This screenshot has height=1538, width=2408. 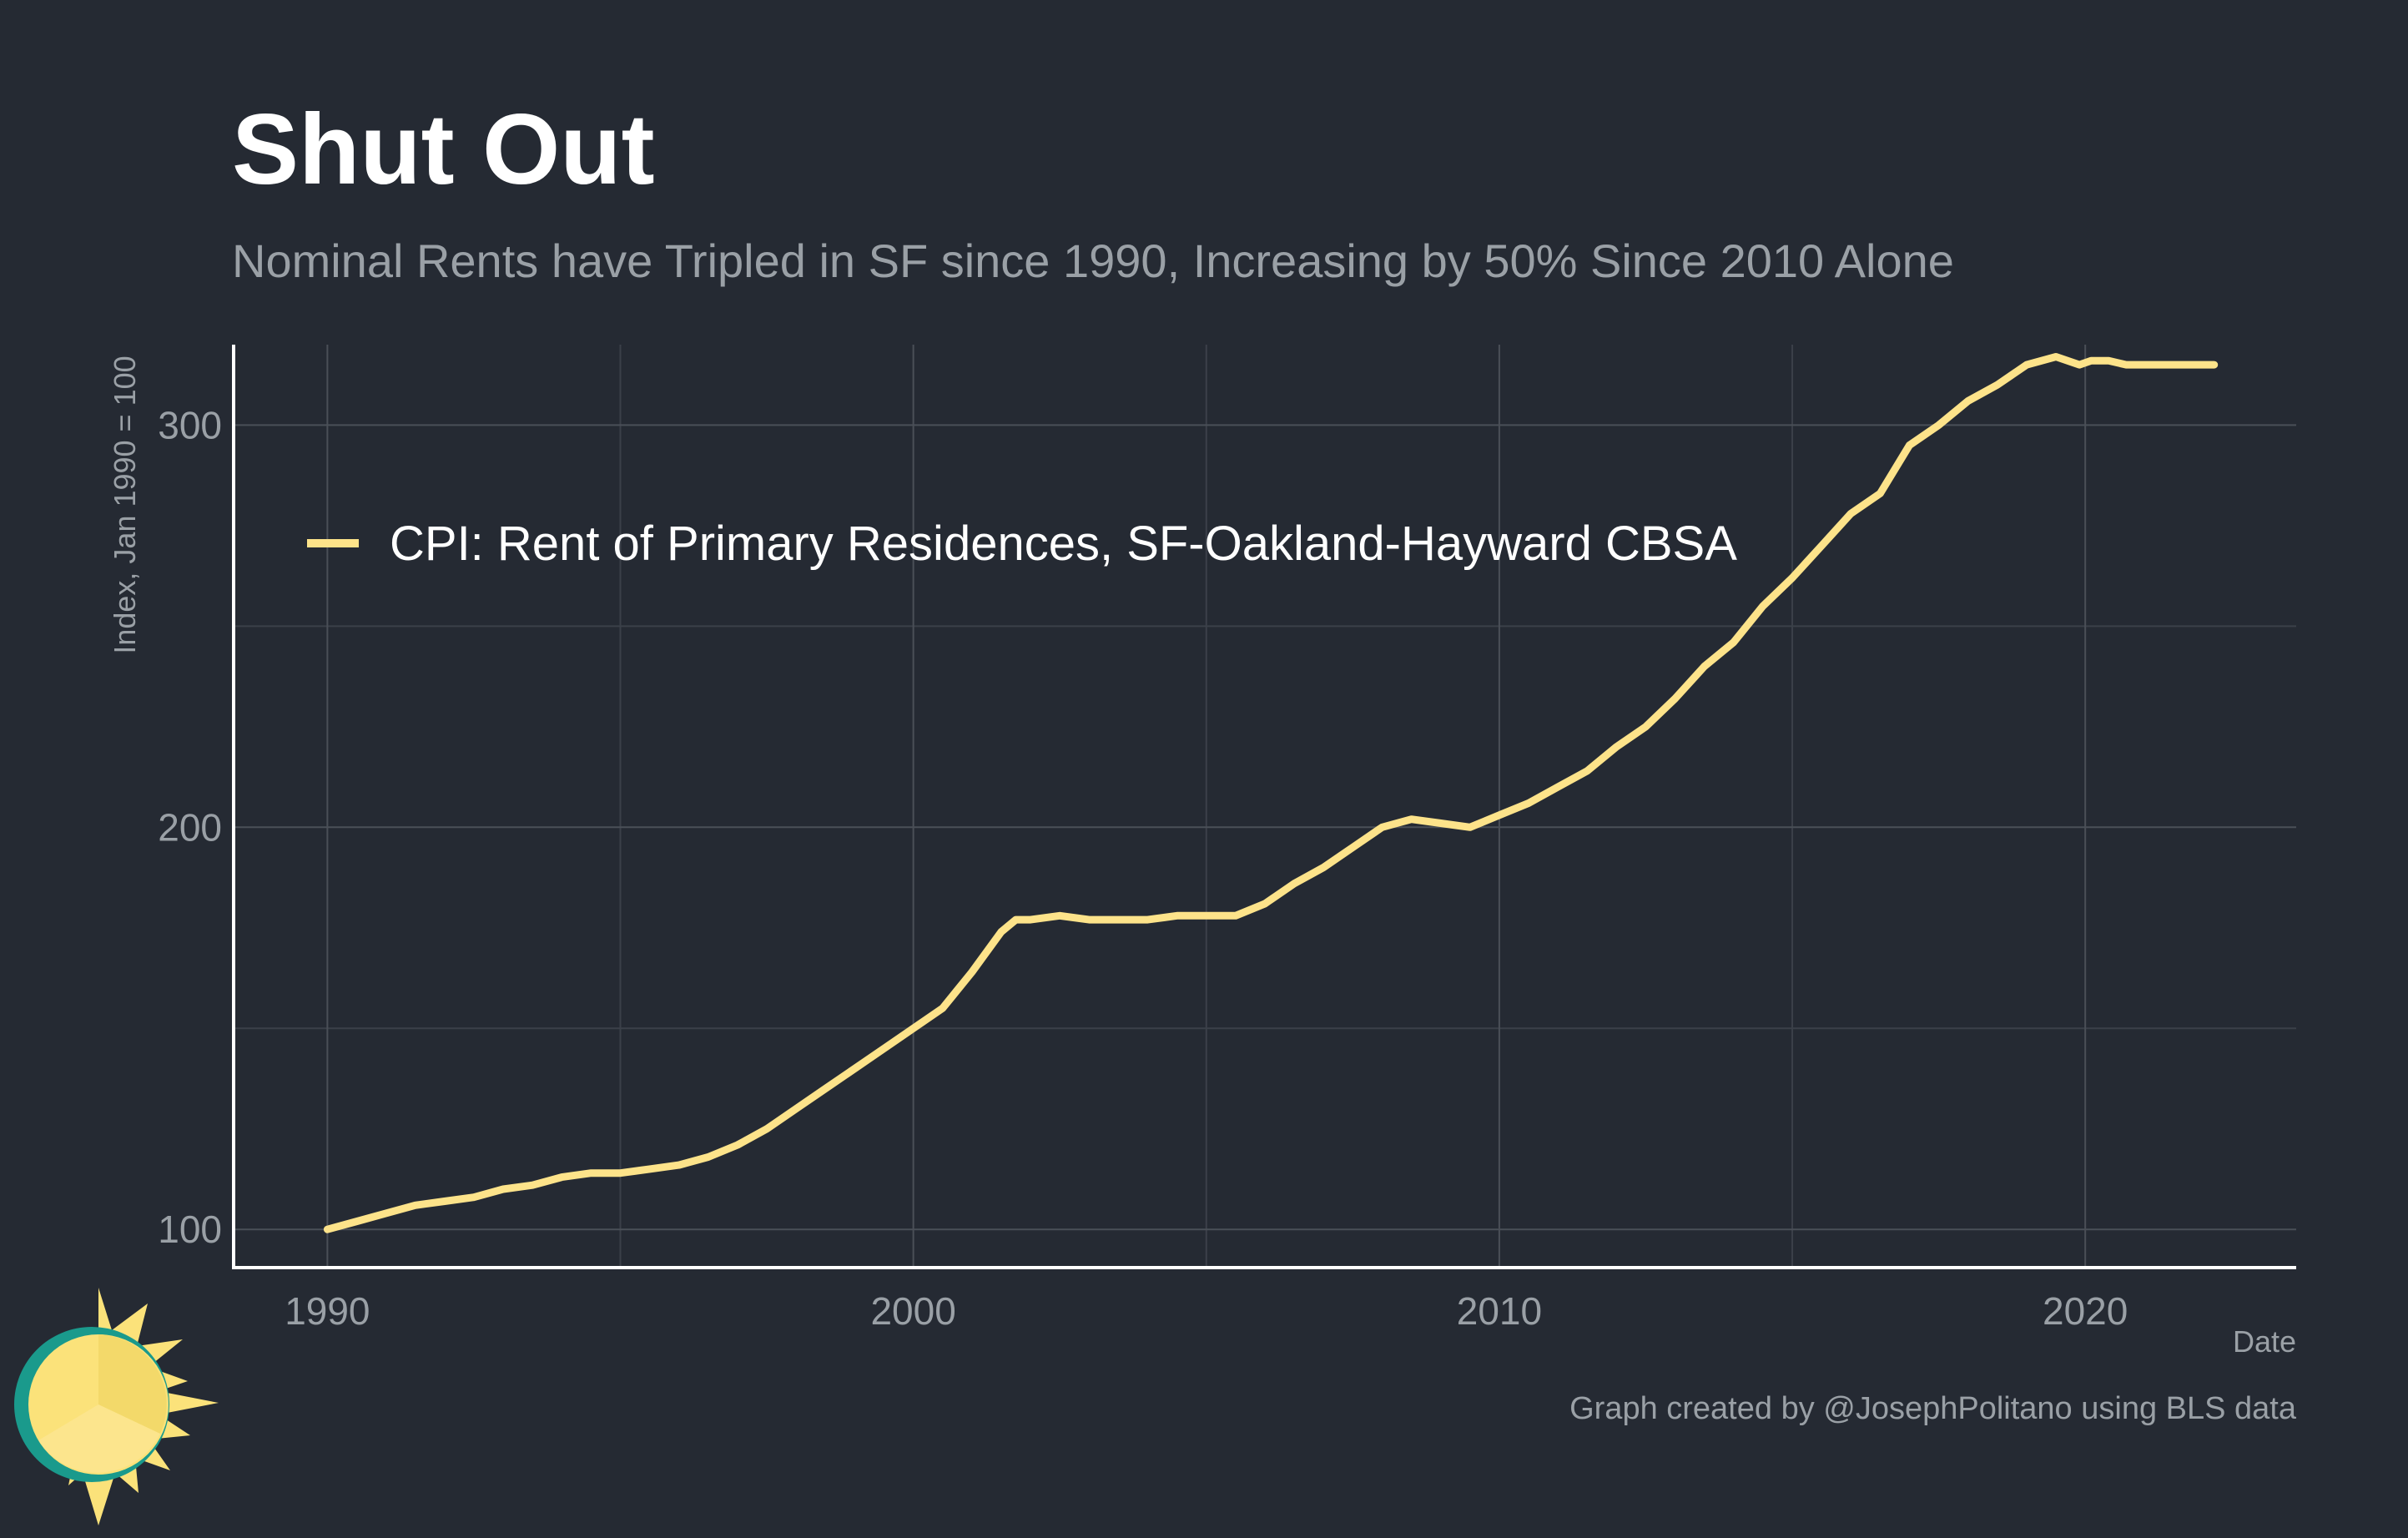 I want to click on x-tick-label: 2010, so click(x=1499, y=1311).